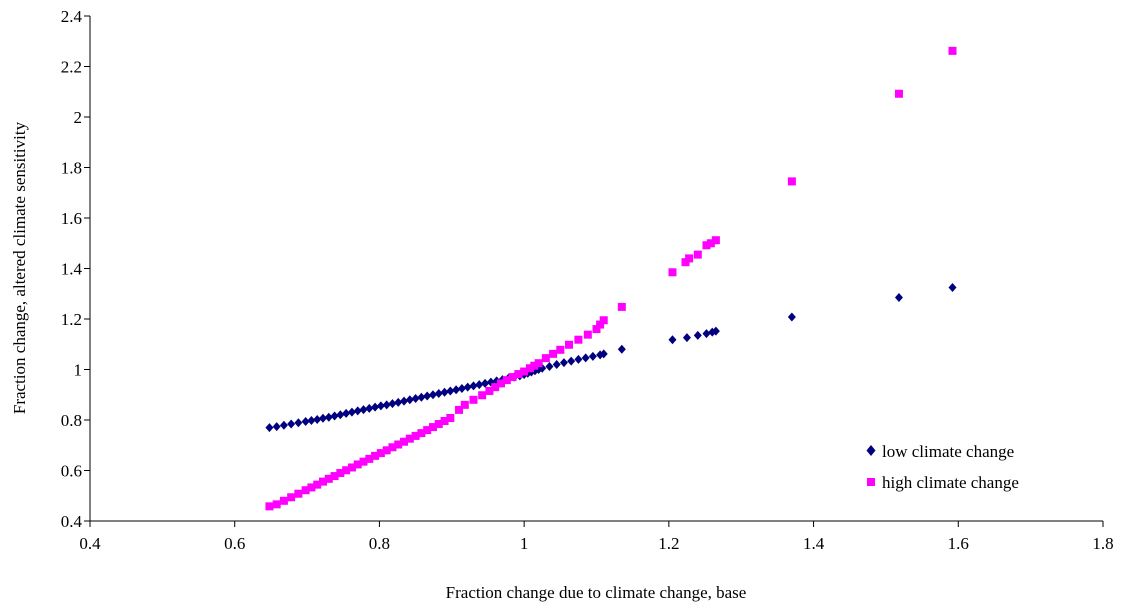 This screenshot has width=1122, height=610. I want to click on y-ticks: 0.4 0.6 0.8 1 1.2 1.4 1.6 1.8 2 2.2 2.4, so click(75, 269).